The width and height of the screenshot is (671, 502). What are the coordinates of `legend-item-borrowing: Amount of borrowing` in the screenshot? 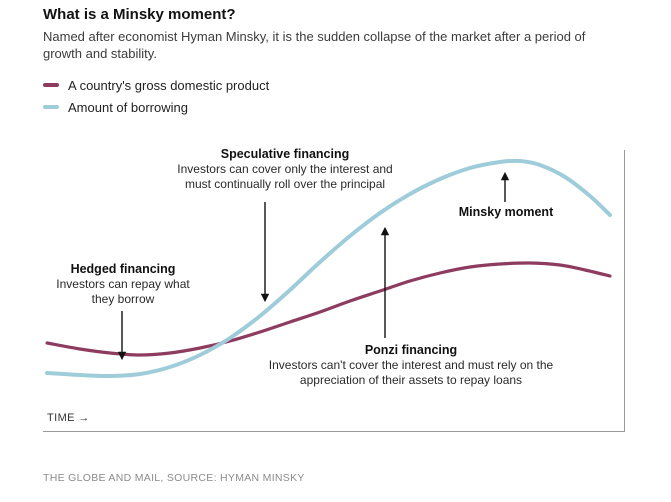 It's located at (156, 107).